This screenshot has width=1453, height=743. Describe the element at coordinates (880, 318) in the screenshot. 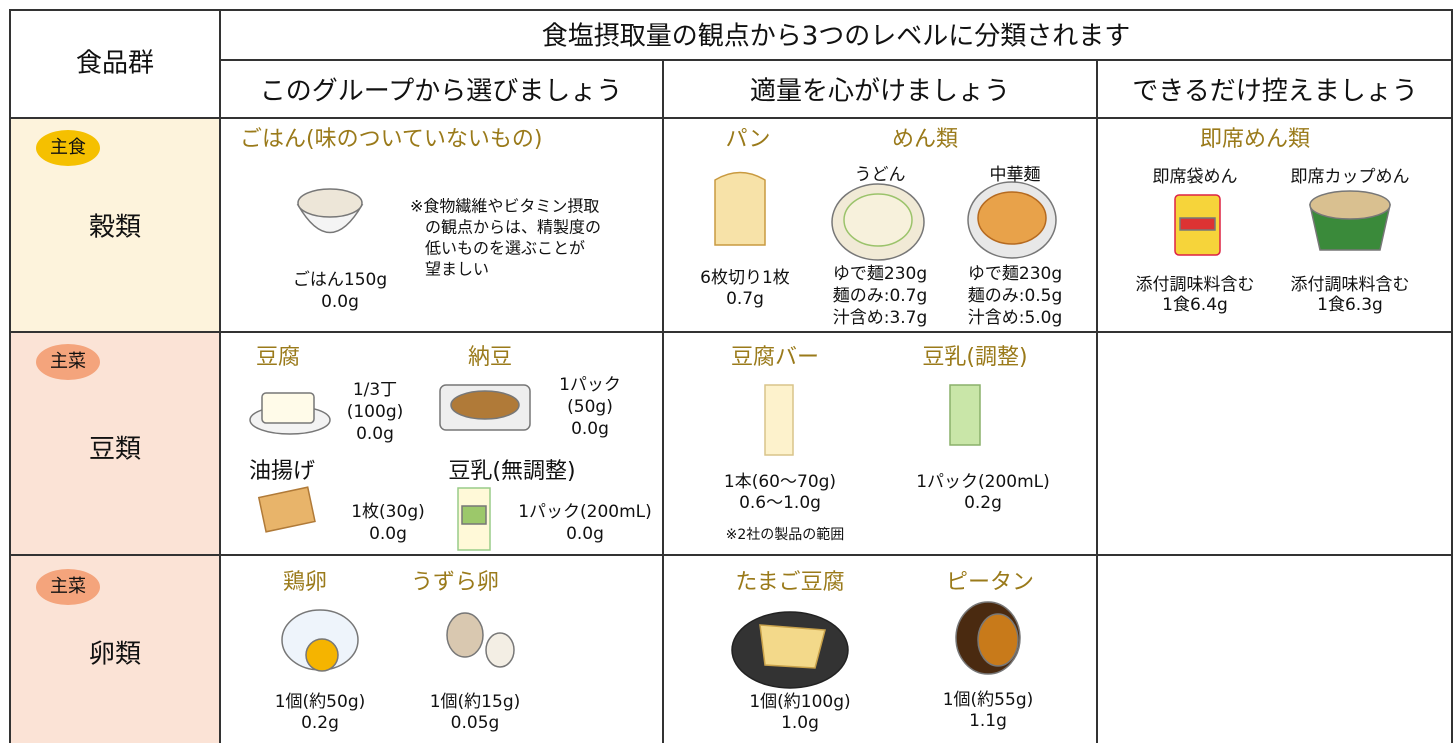

I see `label: 汁含め:3.7g` at that location.